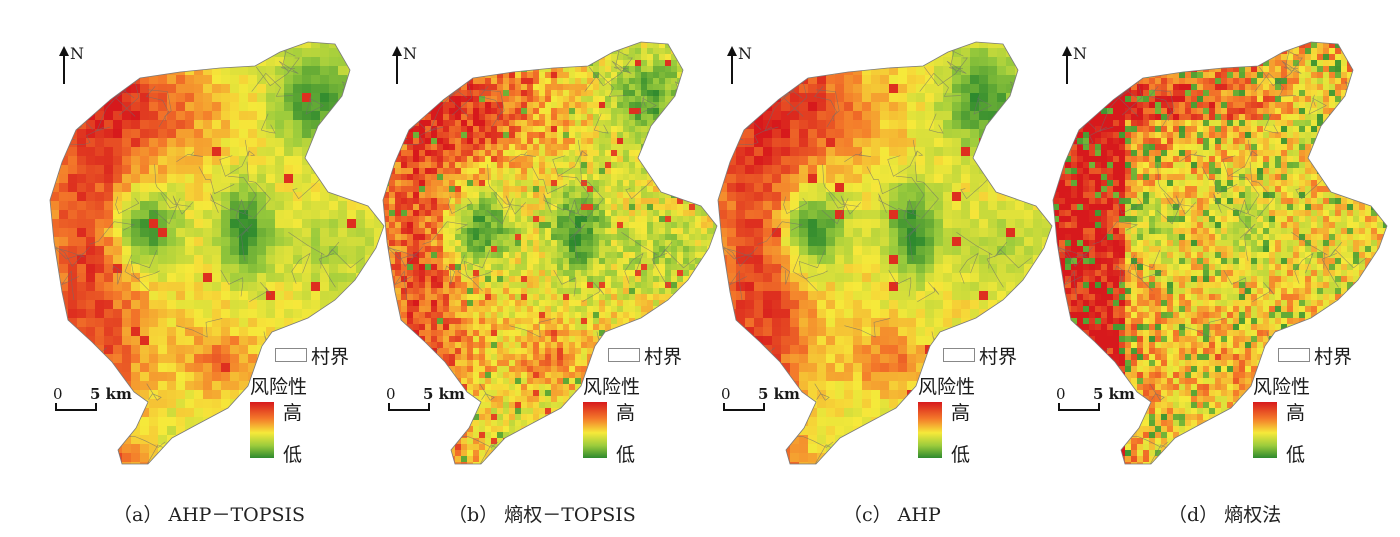  Describe the element at coordinates (209, 515) in the screenshot. I see `caption-a: （a） AHP－TOPSIS` at that location.